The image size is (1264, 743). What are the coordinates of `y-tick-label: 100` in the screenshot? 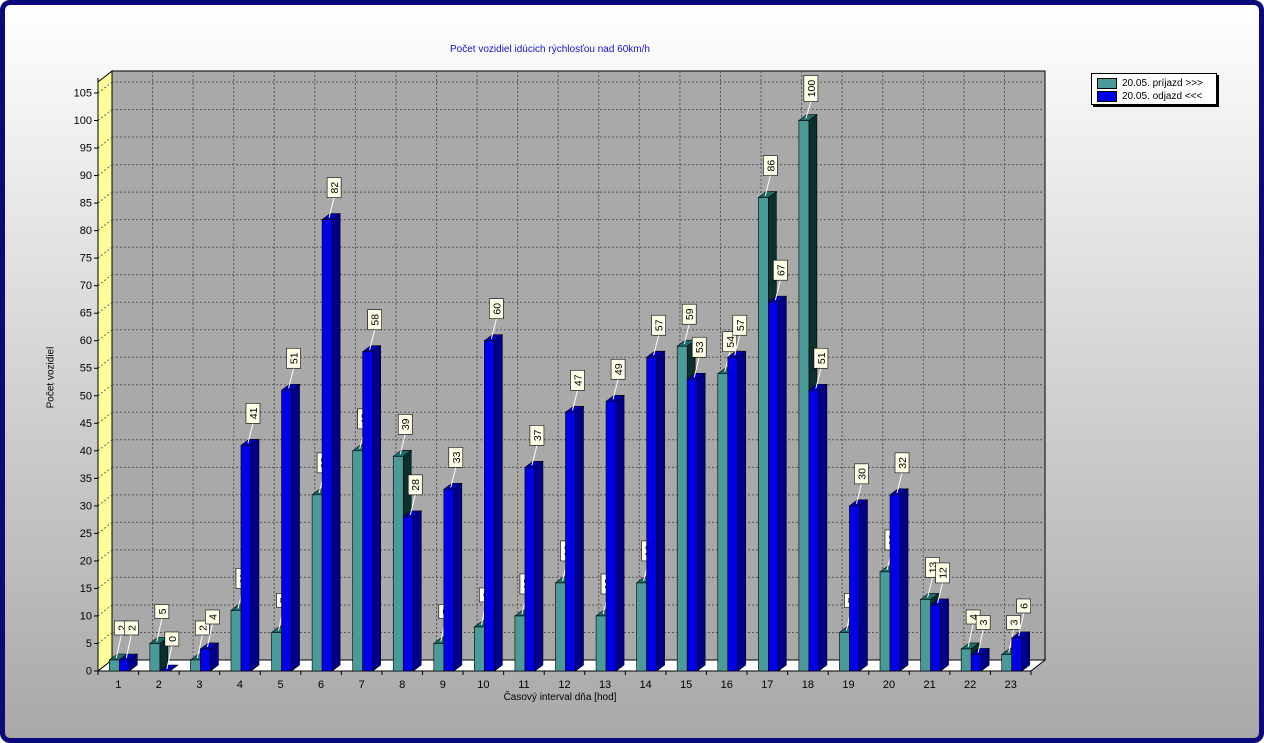 It's located at (83, 121).